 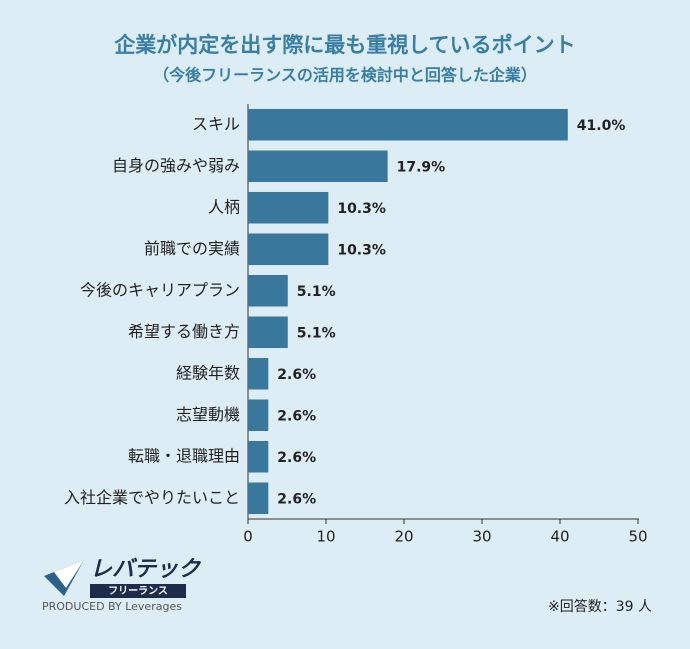 I want to click on x-tick-label: 50, so click(x=637, y=537).